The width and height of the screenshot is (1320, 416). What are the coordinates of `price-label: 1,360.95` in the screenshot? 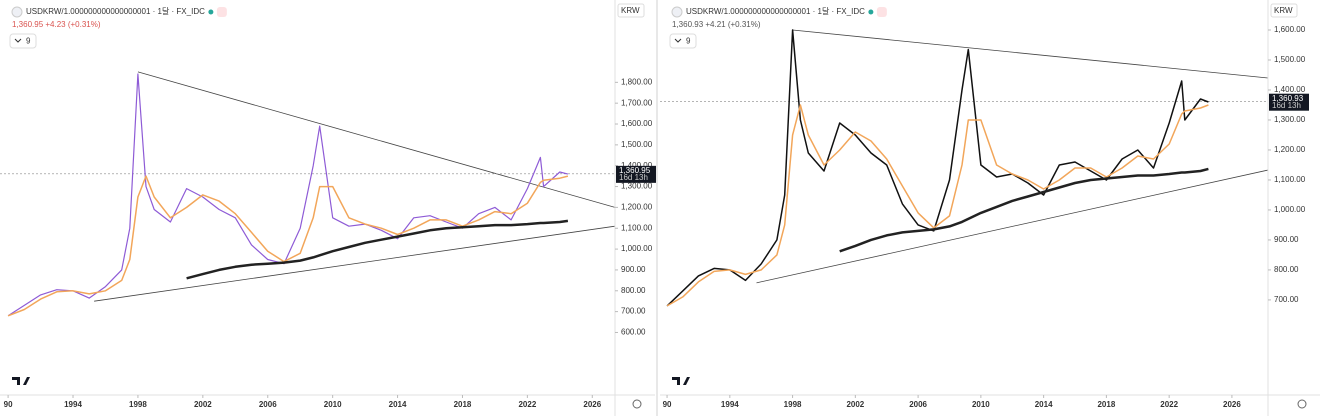 It's located at (635, 170).